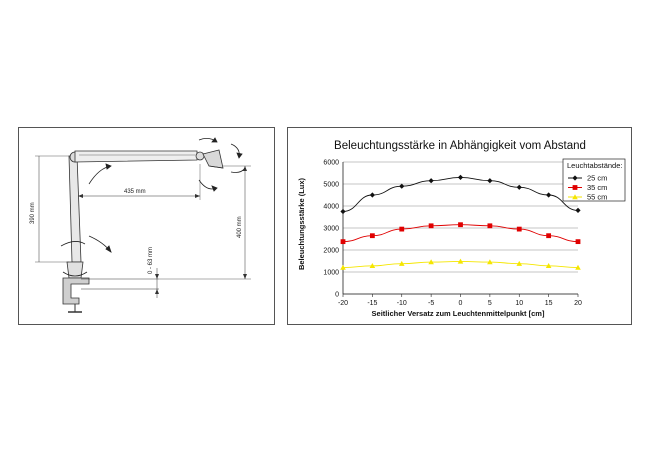 The height and width of the screenshot is (450, 650). What do you see at coordinates (301, 223) in the screenshot?
I see `y-axis-title: Beleuchtungsstärke (Lux)` at bounding box center [301, 223].